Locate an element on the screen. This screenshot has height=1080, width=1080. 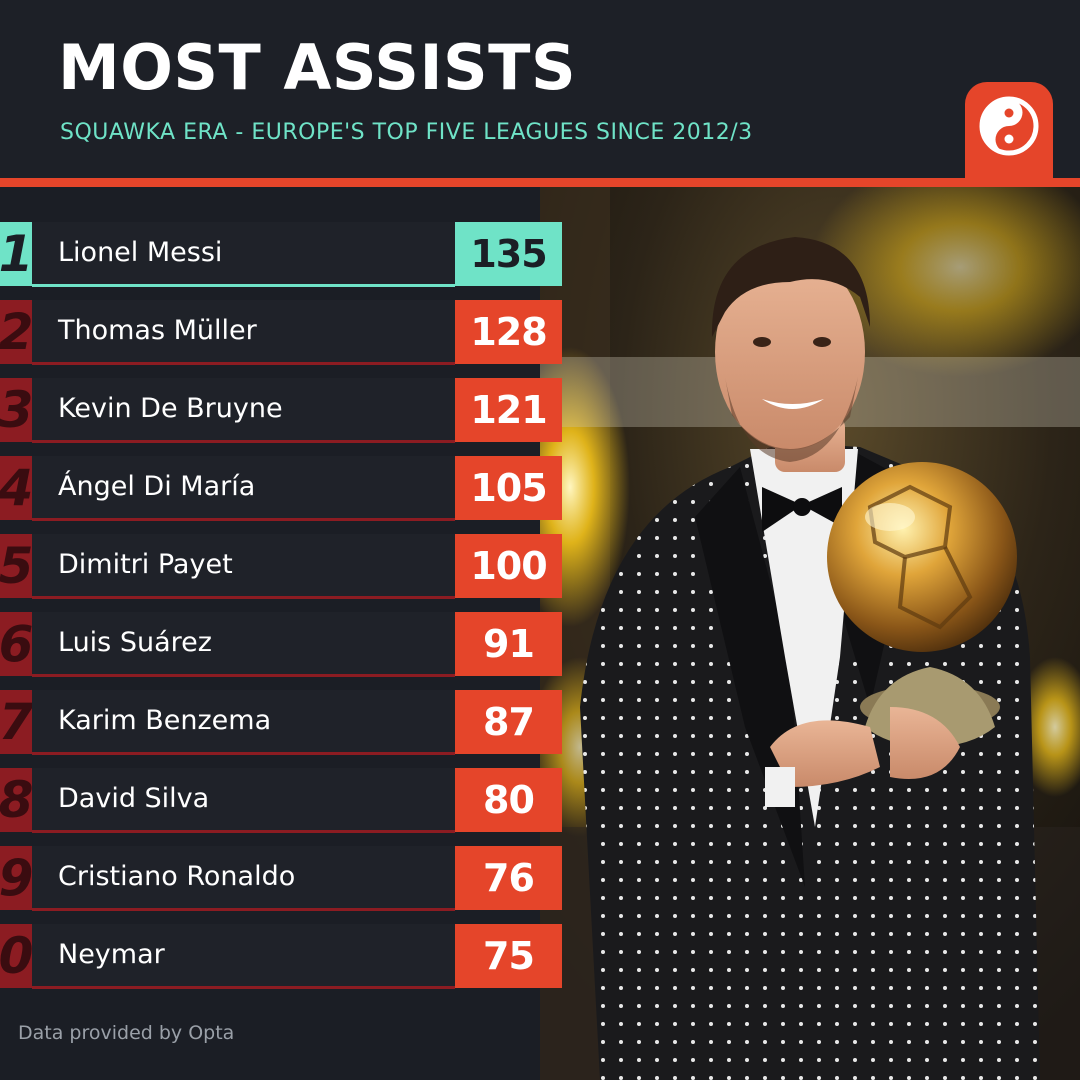
rank-number: 9 is located at coordinates (16, 878).